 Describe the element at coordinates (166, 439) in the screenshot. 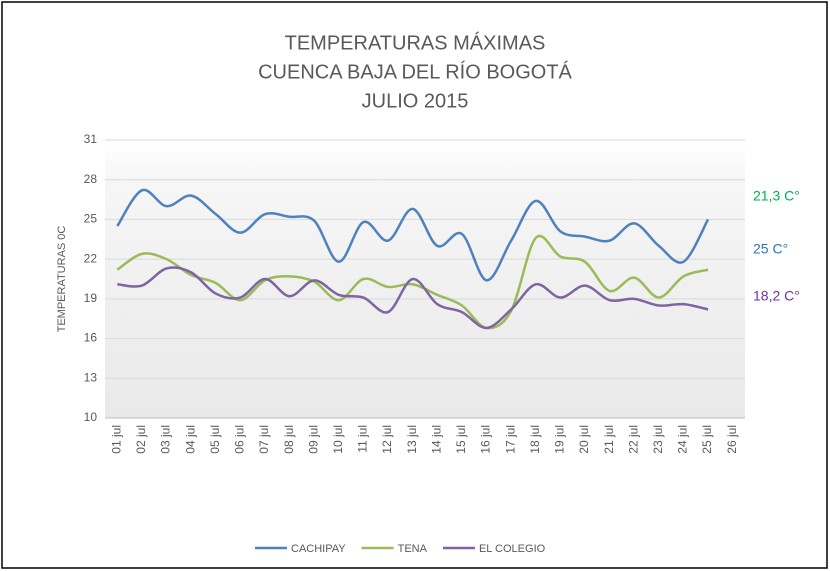

I see `x-tick-label: 03 jul` at that location.